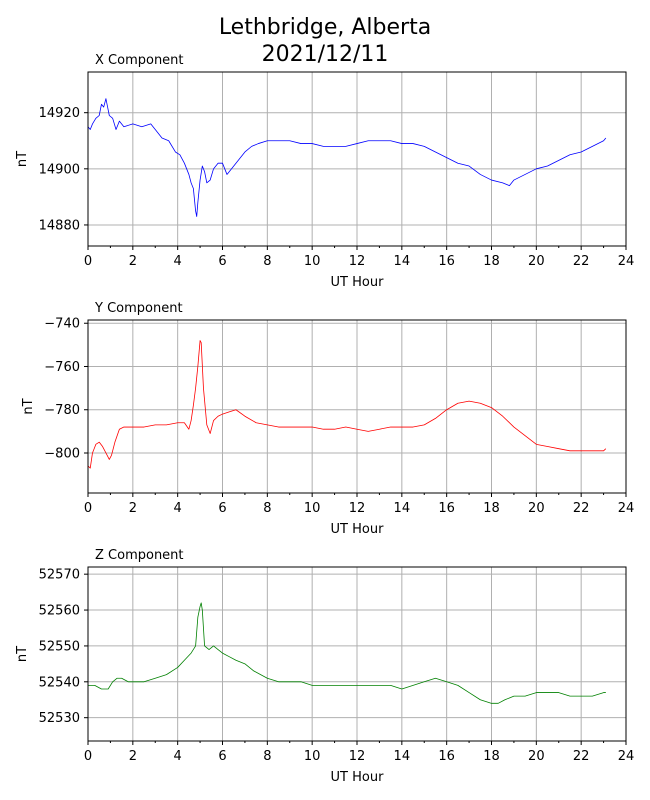 The image size is (650, 800). Describe the element at coordinates (139, 60) in the screenshot. I see `x-component-title: X Component` at that location.